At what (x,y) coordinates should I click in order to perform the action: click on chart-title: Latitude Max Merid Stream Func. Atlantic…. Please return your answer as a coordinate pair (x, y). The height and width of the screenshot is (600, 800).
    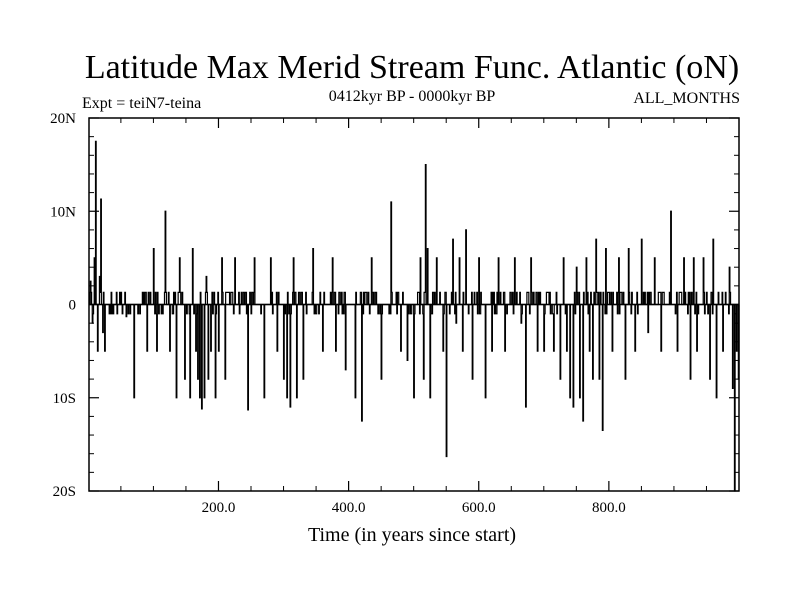
    Looking at the image, I should click on (412, 67).